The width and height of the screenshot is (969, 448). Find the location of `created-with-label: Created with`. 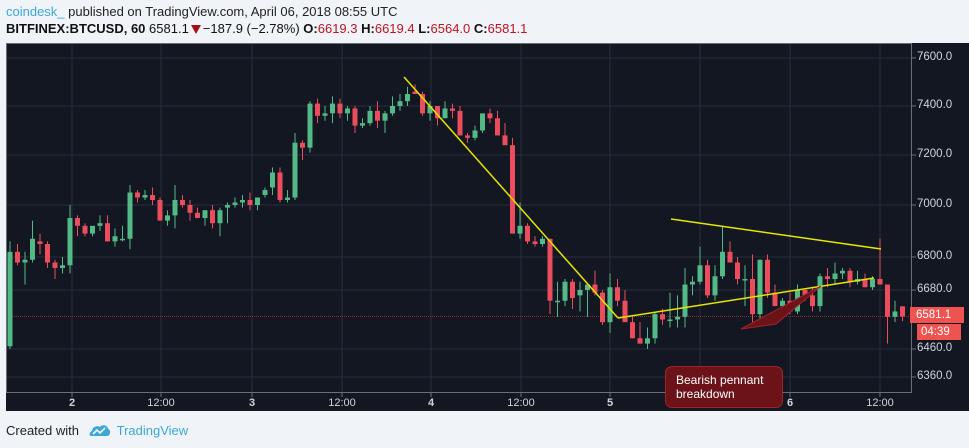

created-with-label: Created with is located at coordinates (42, 430).